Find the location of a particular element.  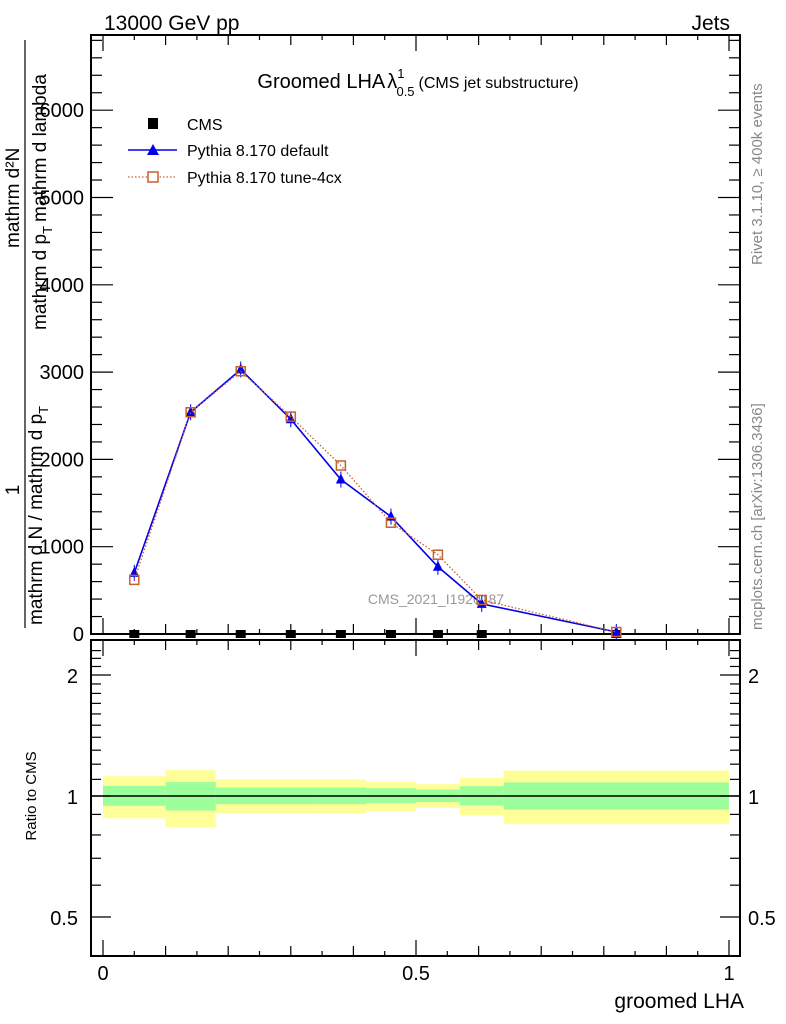

header-right: Jets is located at coordinates (710, 23).